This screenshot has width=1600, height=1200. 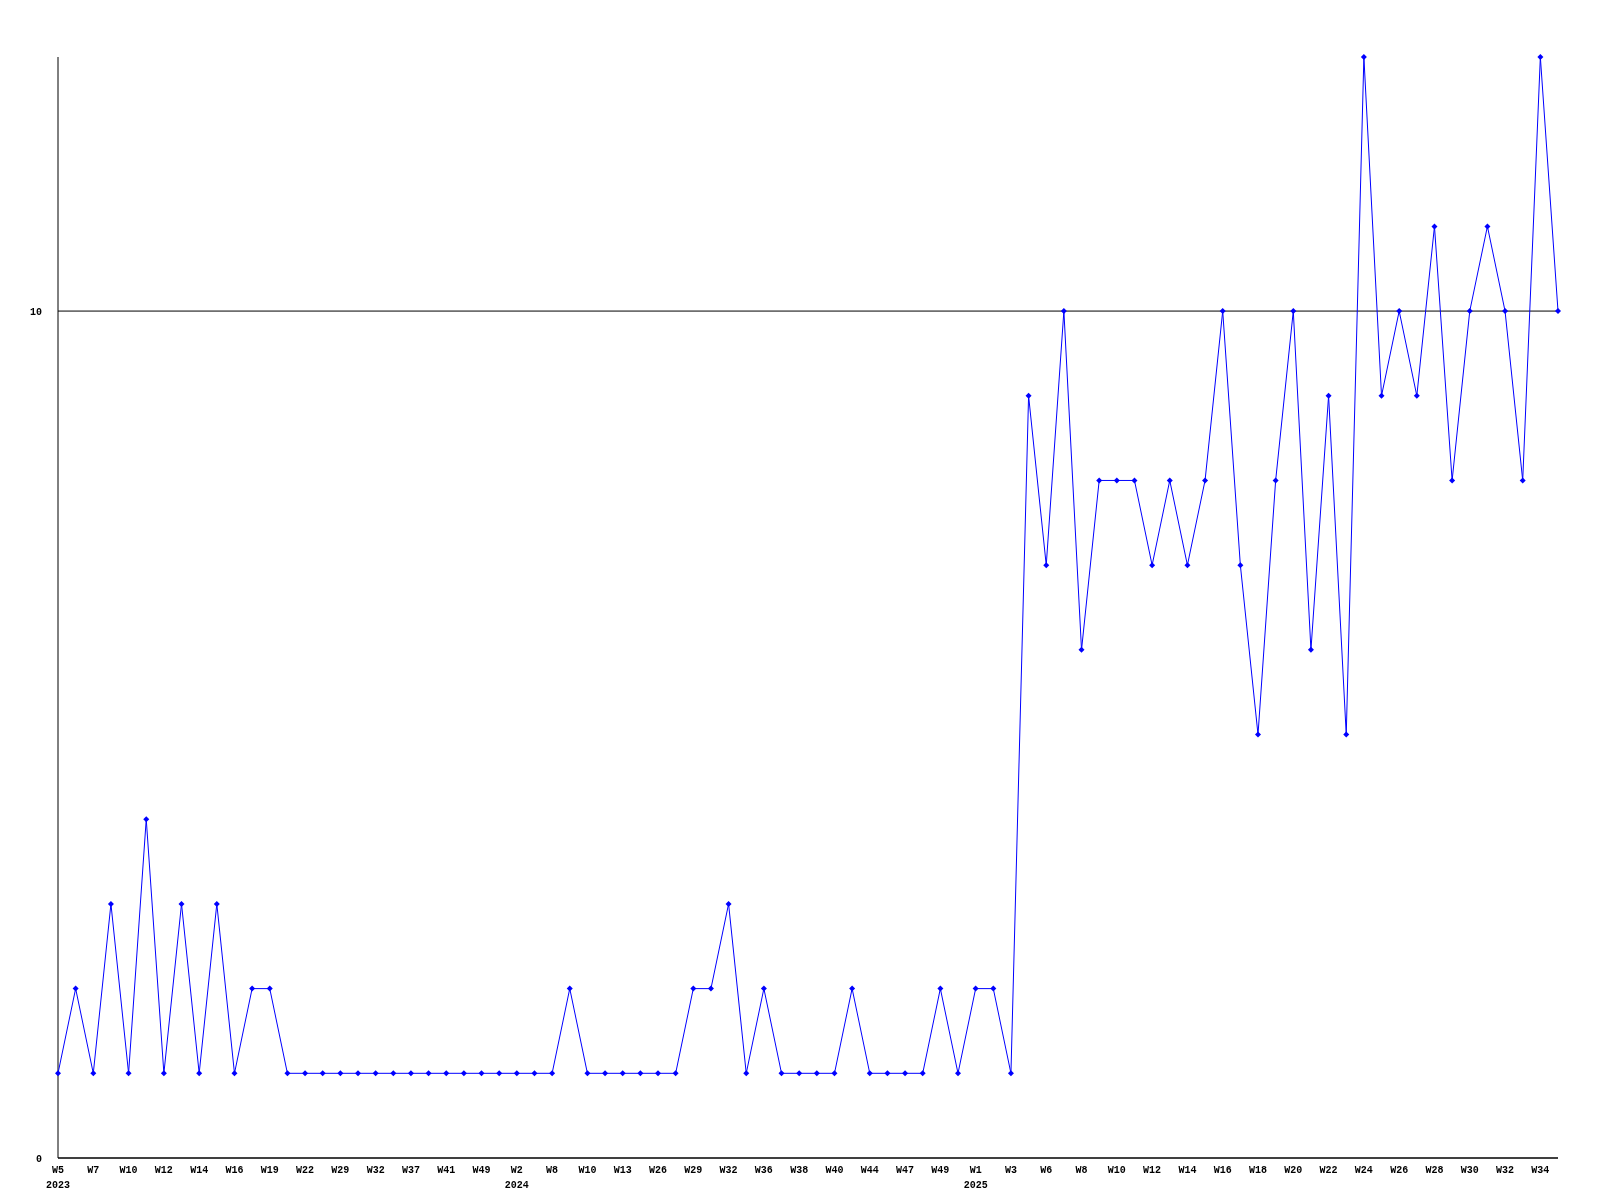 What do you see at coordinates (1434, 1170) in the screenshot?
I see `x-tick-label: W28` at bounding box center [1434, 1170].